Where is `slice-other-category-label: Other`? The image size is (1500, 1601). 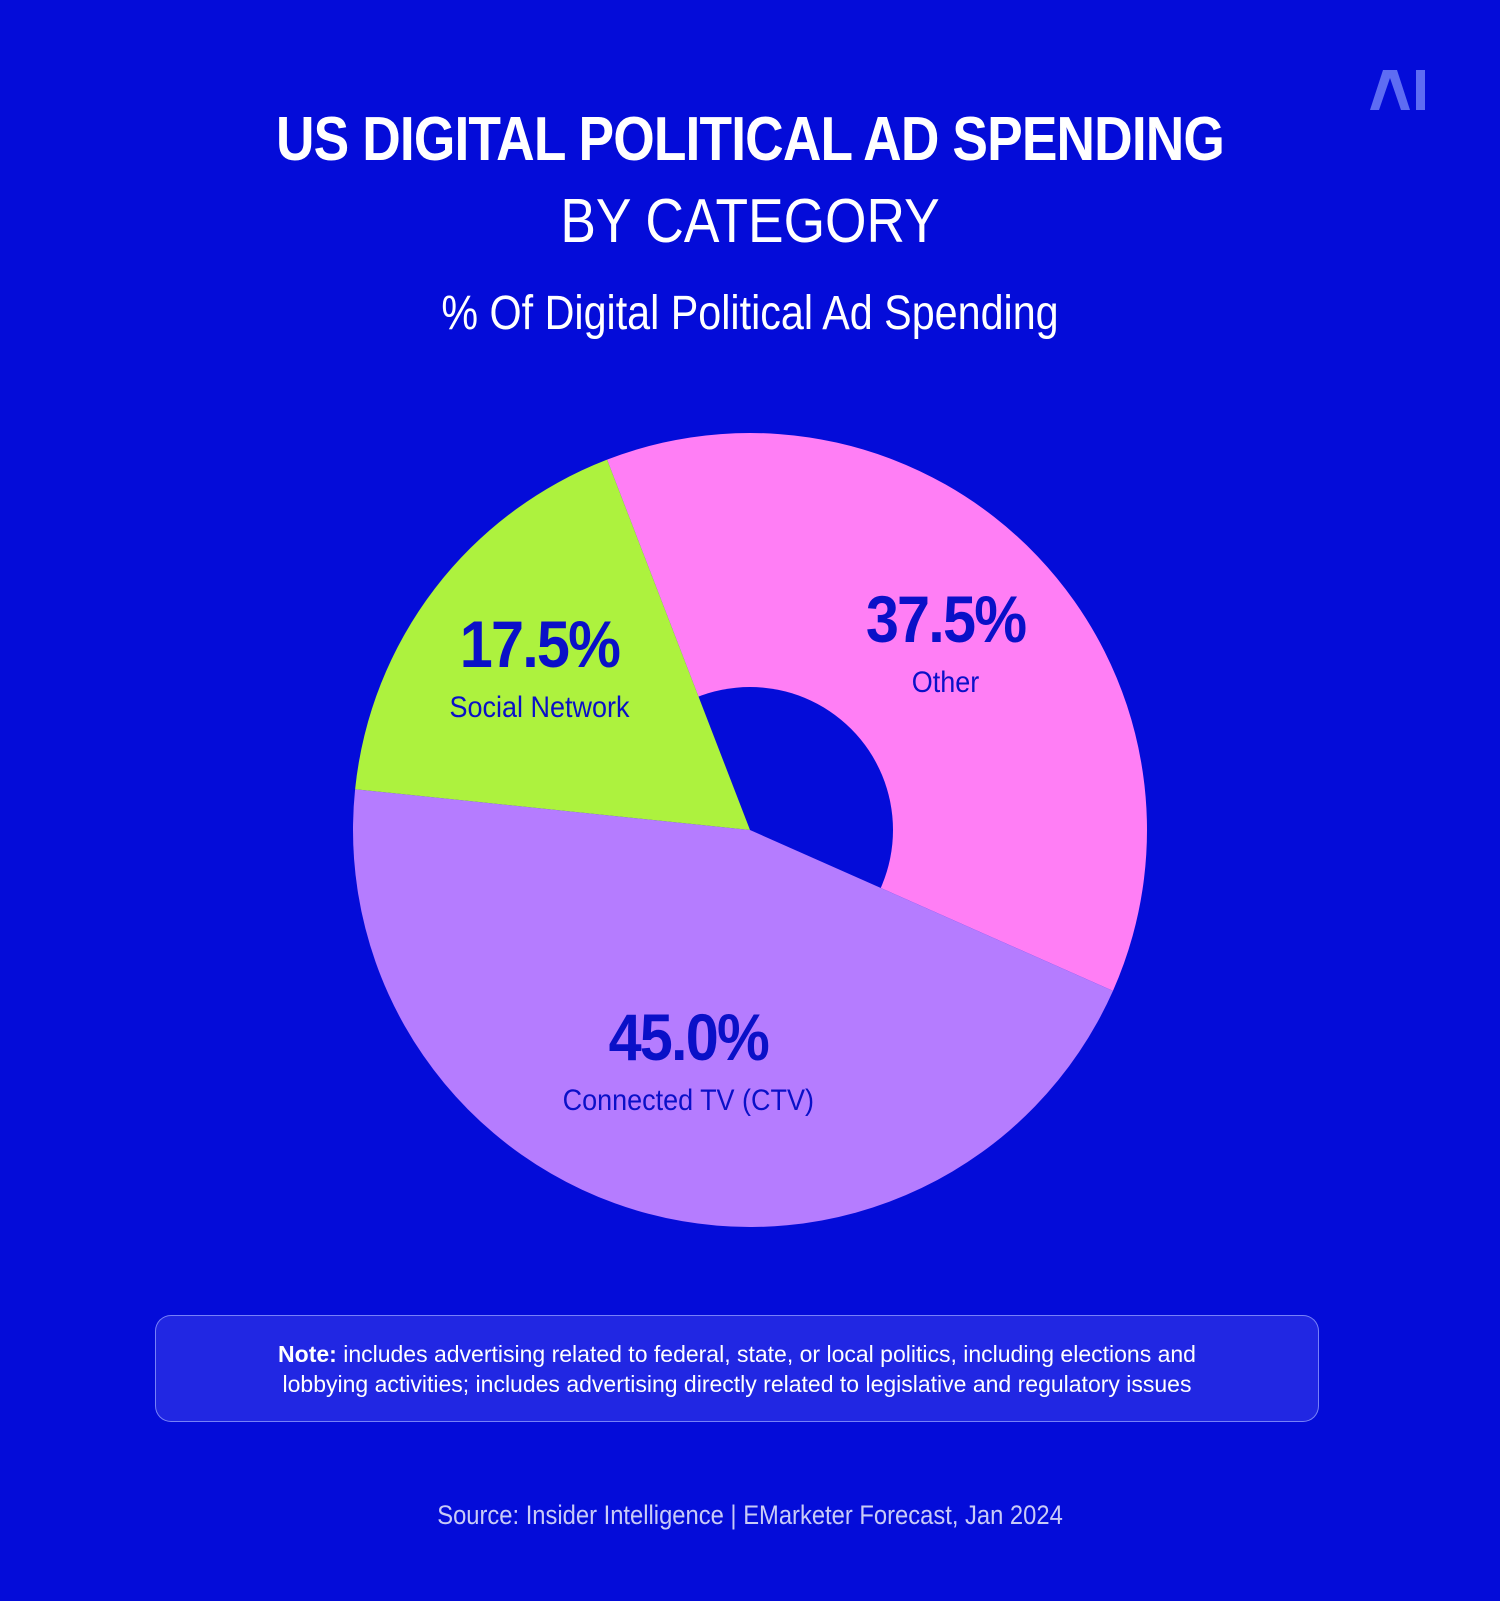 slice-other-category-label: Other is located at coordinates (946, 683).